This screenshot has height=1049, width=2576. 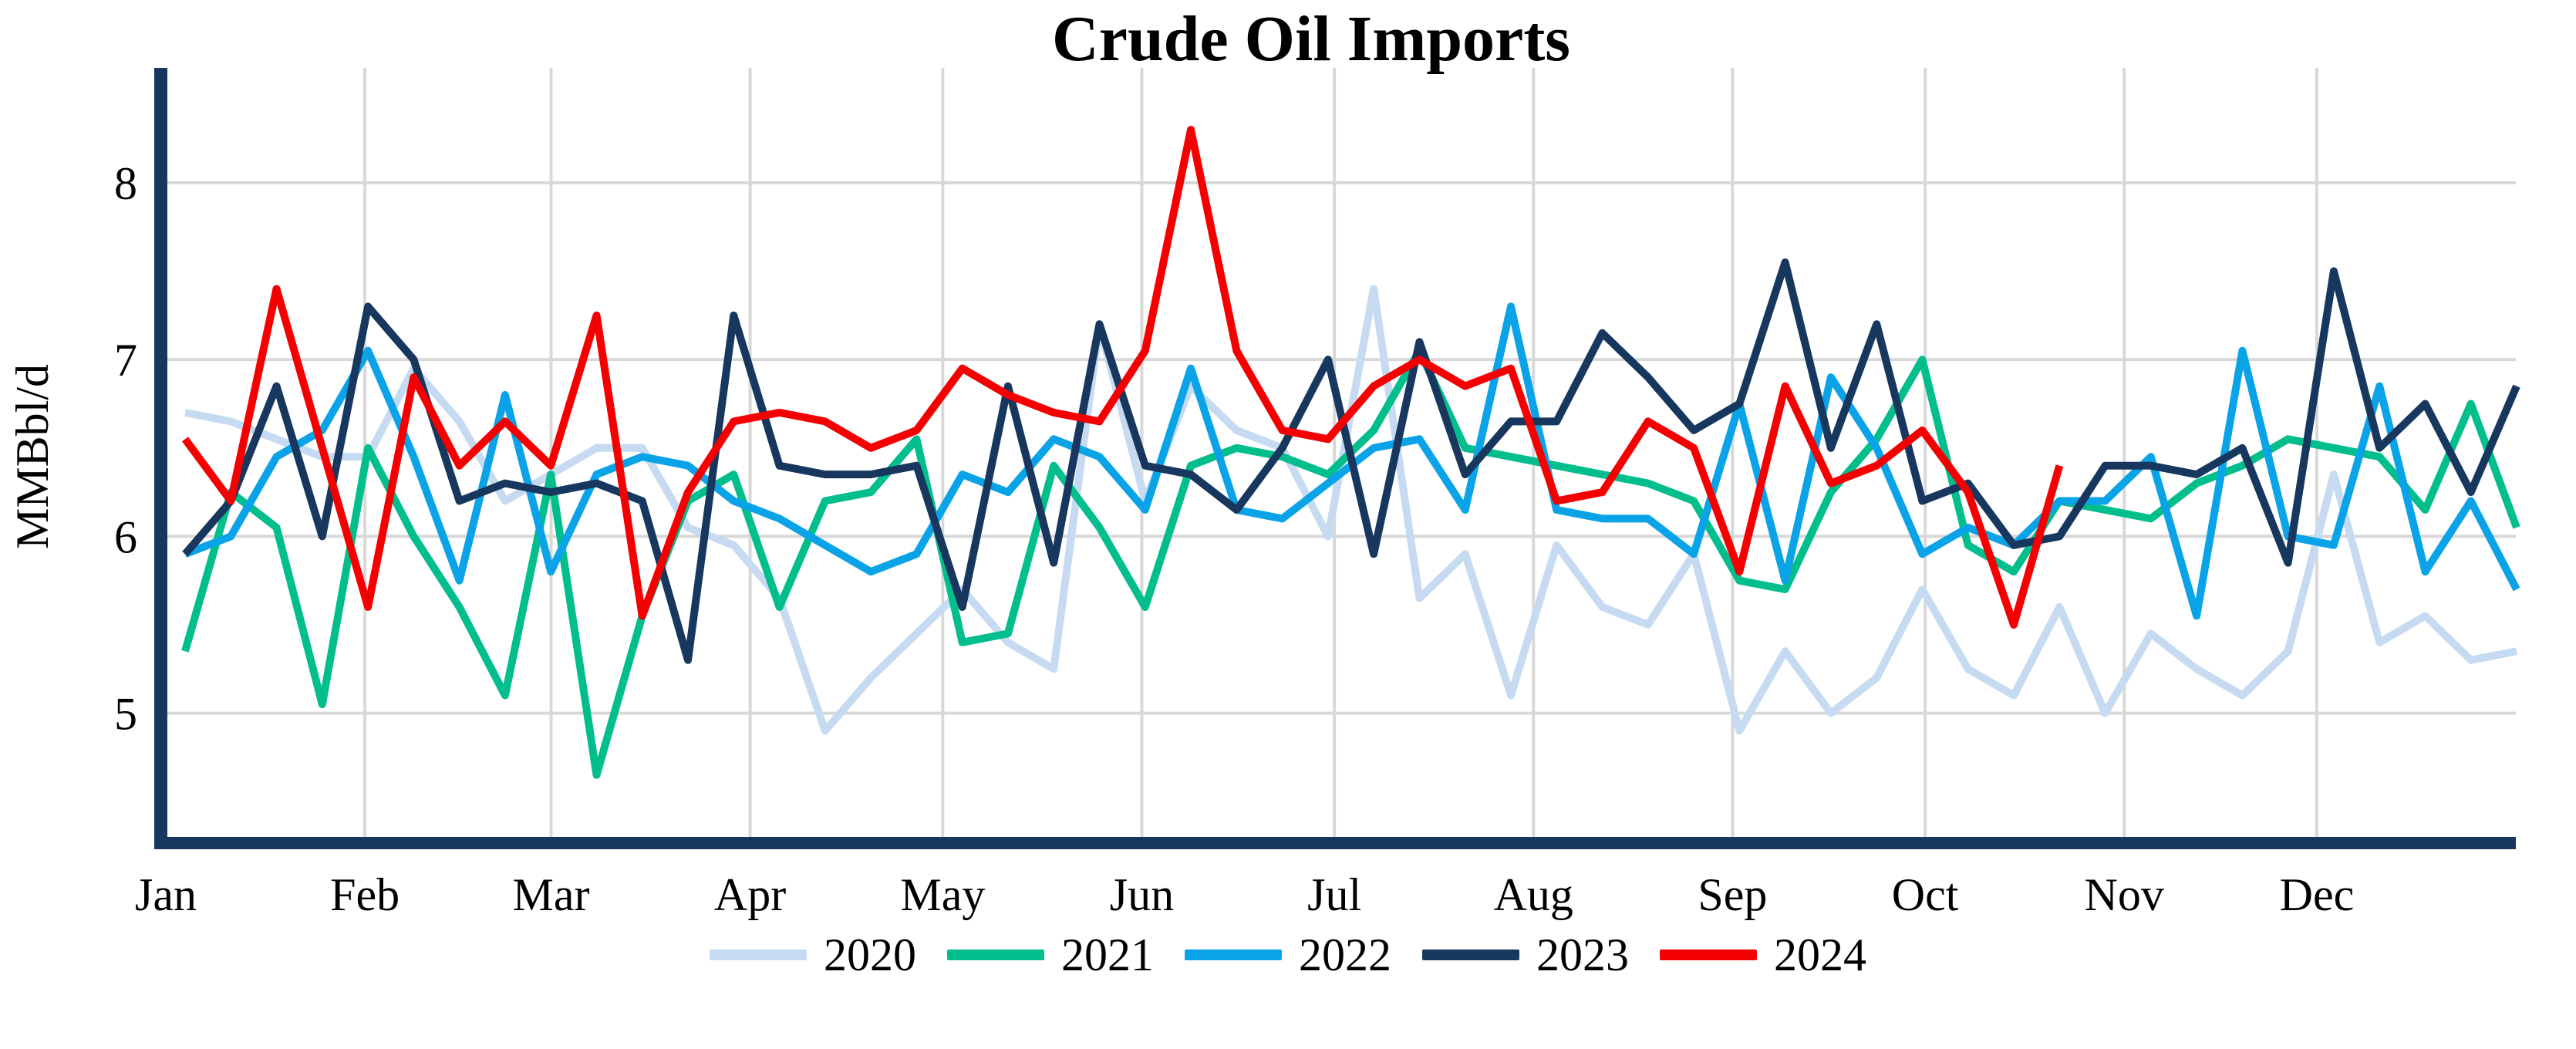 What do you see at coordinates (551, 895) in the screenshot?
I see `x-month-label-Mar: Mar` at bounding box center [551, 895].